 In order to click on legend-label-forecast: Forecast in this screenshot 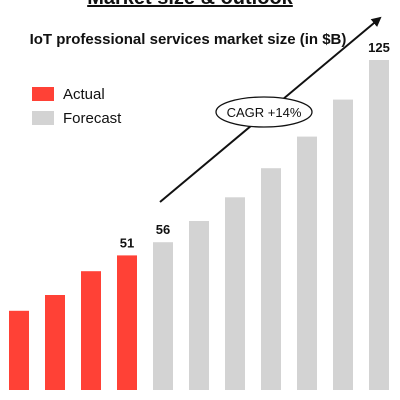, I will do `click(92, 118)`.